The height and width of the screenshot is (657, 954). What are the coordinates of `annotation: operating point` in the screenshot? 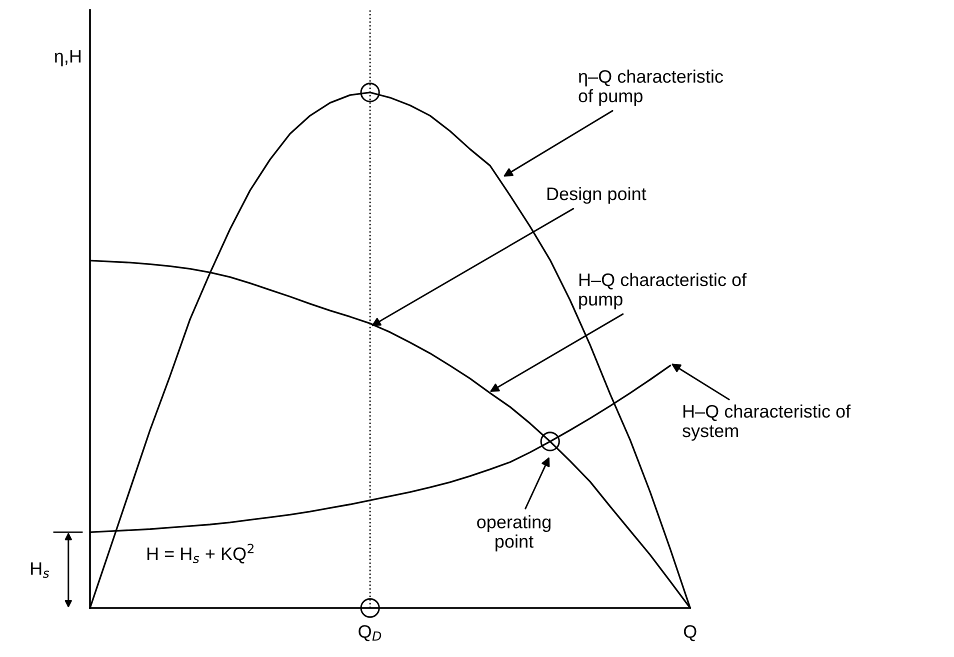 It's located at (513, 533).